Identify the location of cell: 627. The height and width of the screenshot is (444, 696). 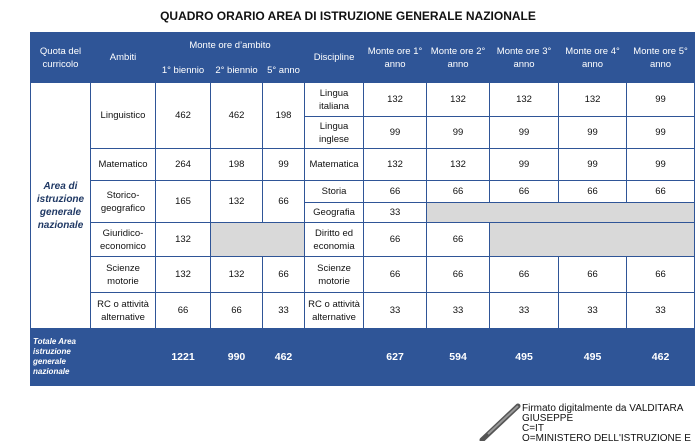
(395, 357).